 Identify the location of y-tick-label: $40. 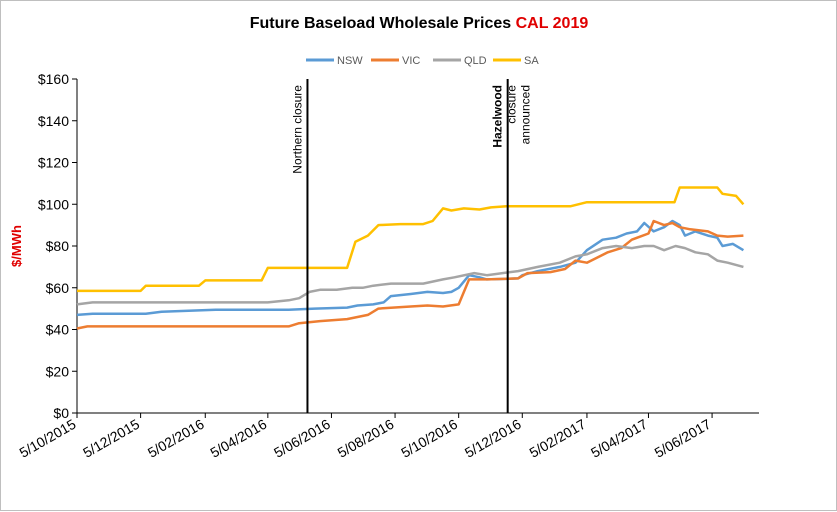
(58, 330).